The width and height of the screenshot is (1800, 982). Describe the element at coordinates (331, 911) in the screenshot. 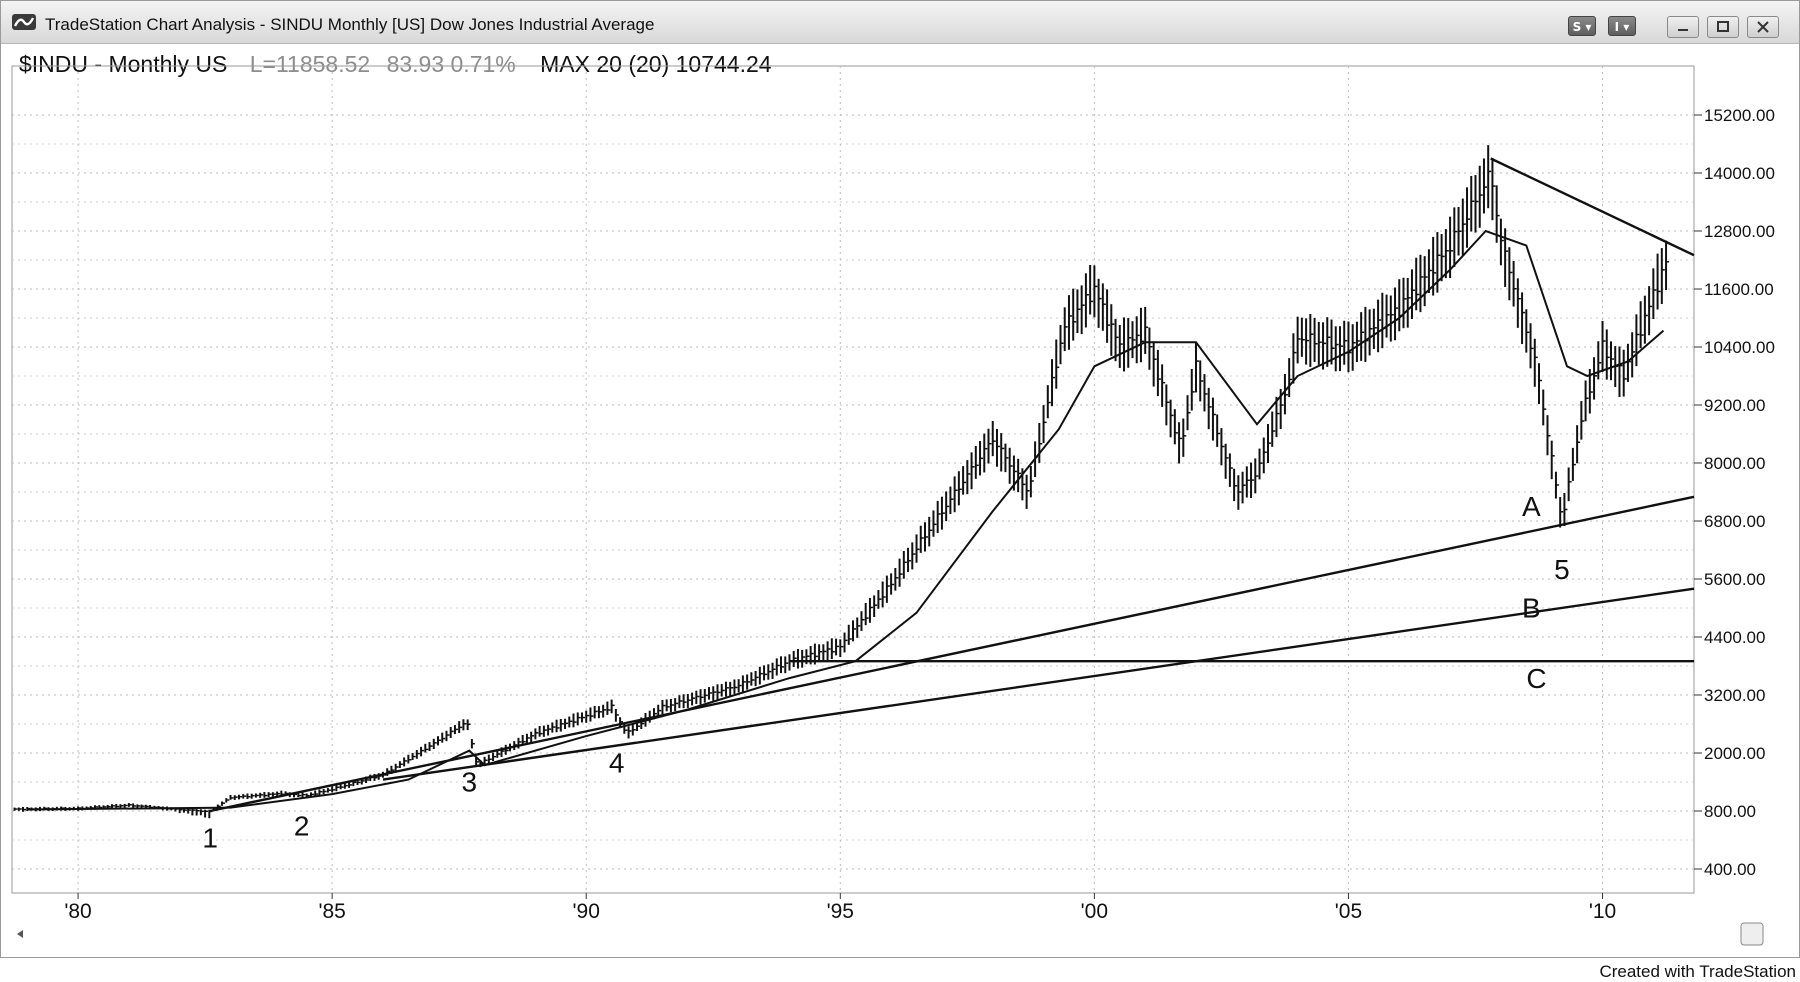

I see `time-tick-label: '85` at that location.